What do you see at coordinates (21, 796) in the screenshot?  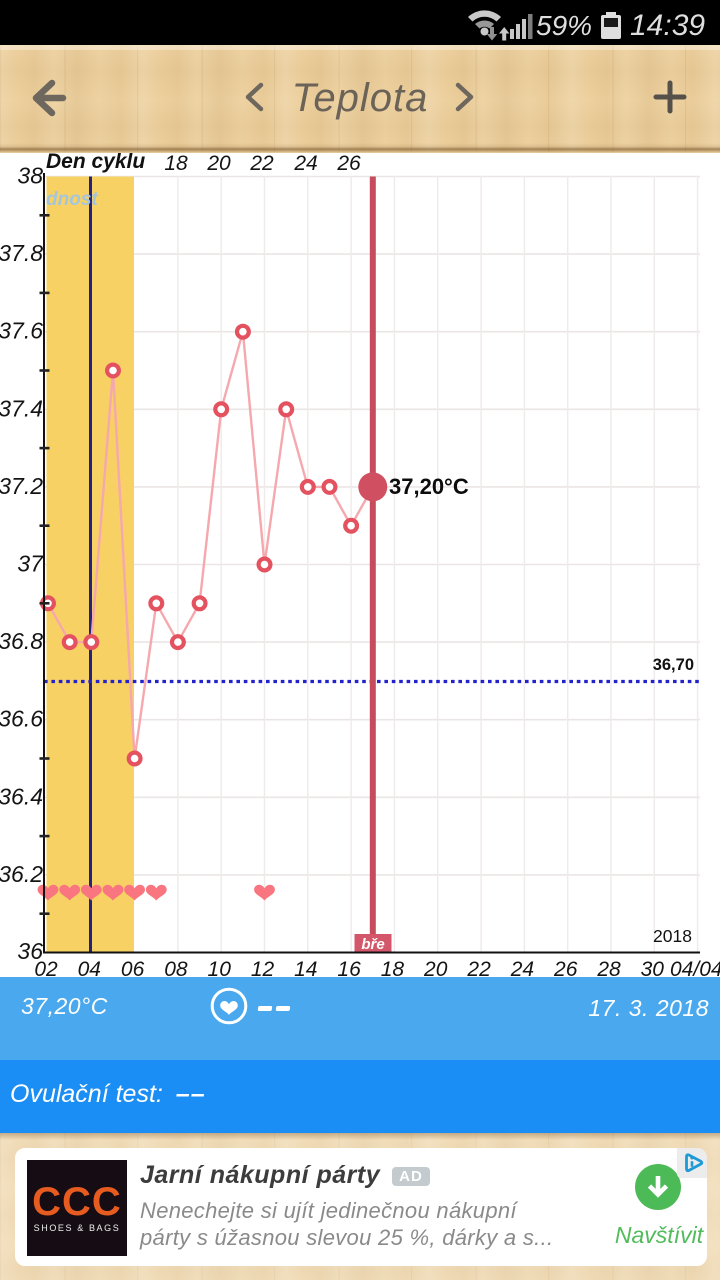 I see `svg-text: 36.4` at bounding box center [21, 796].